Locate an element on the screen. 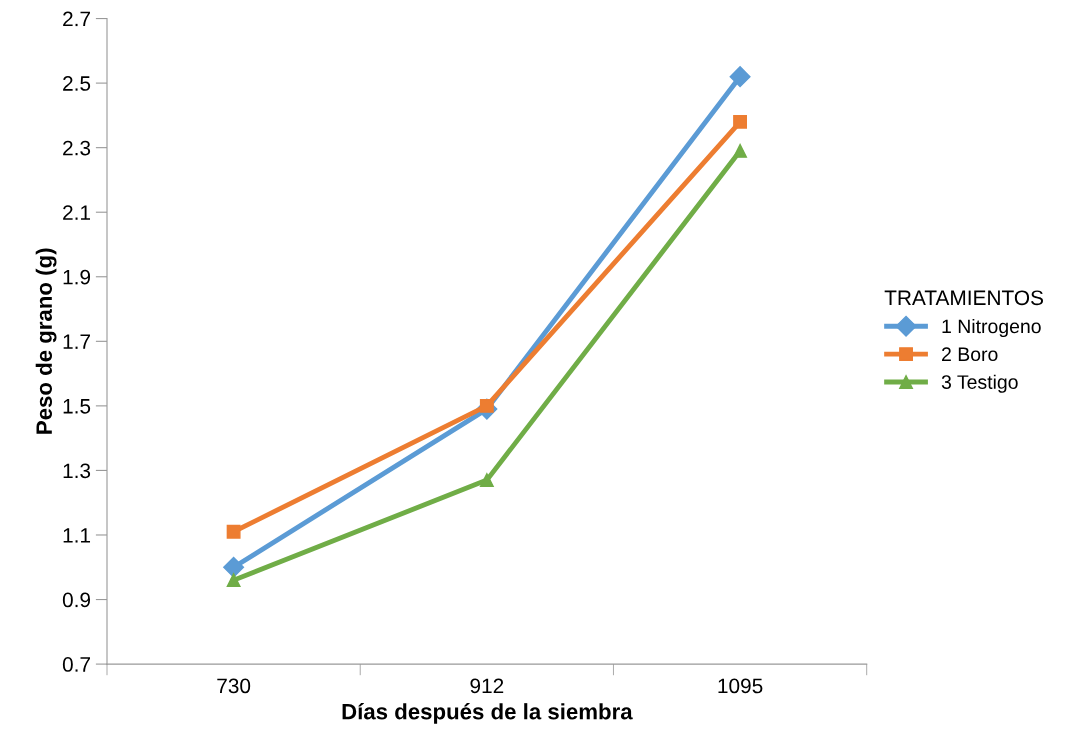  y-axis-title: Peso de grano (g) is located at coordinates (46, 341).